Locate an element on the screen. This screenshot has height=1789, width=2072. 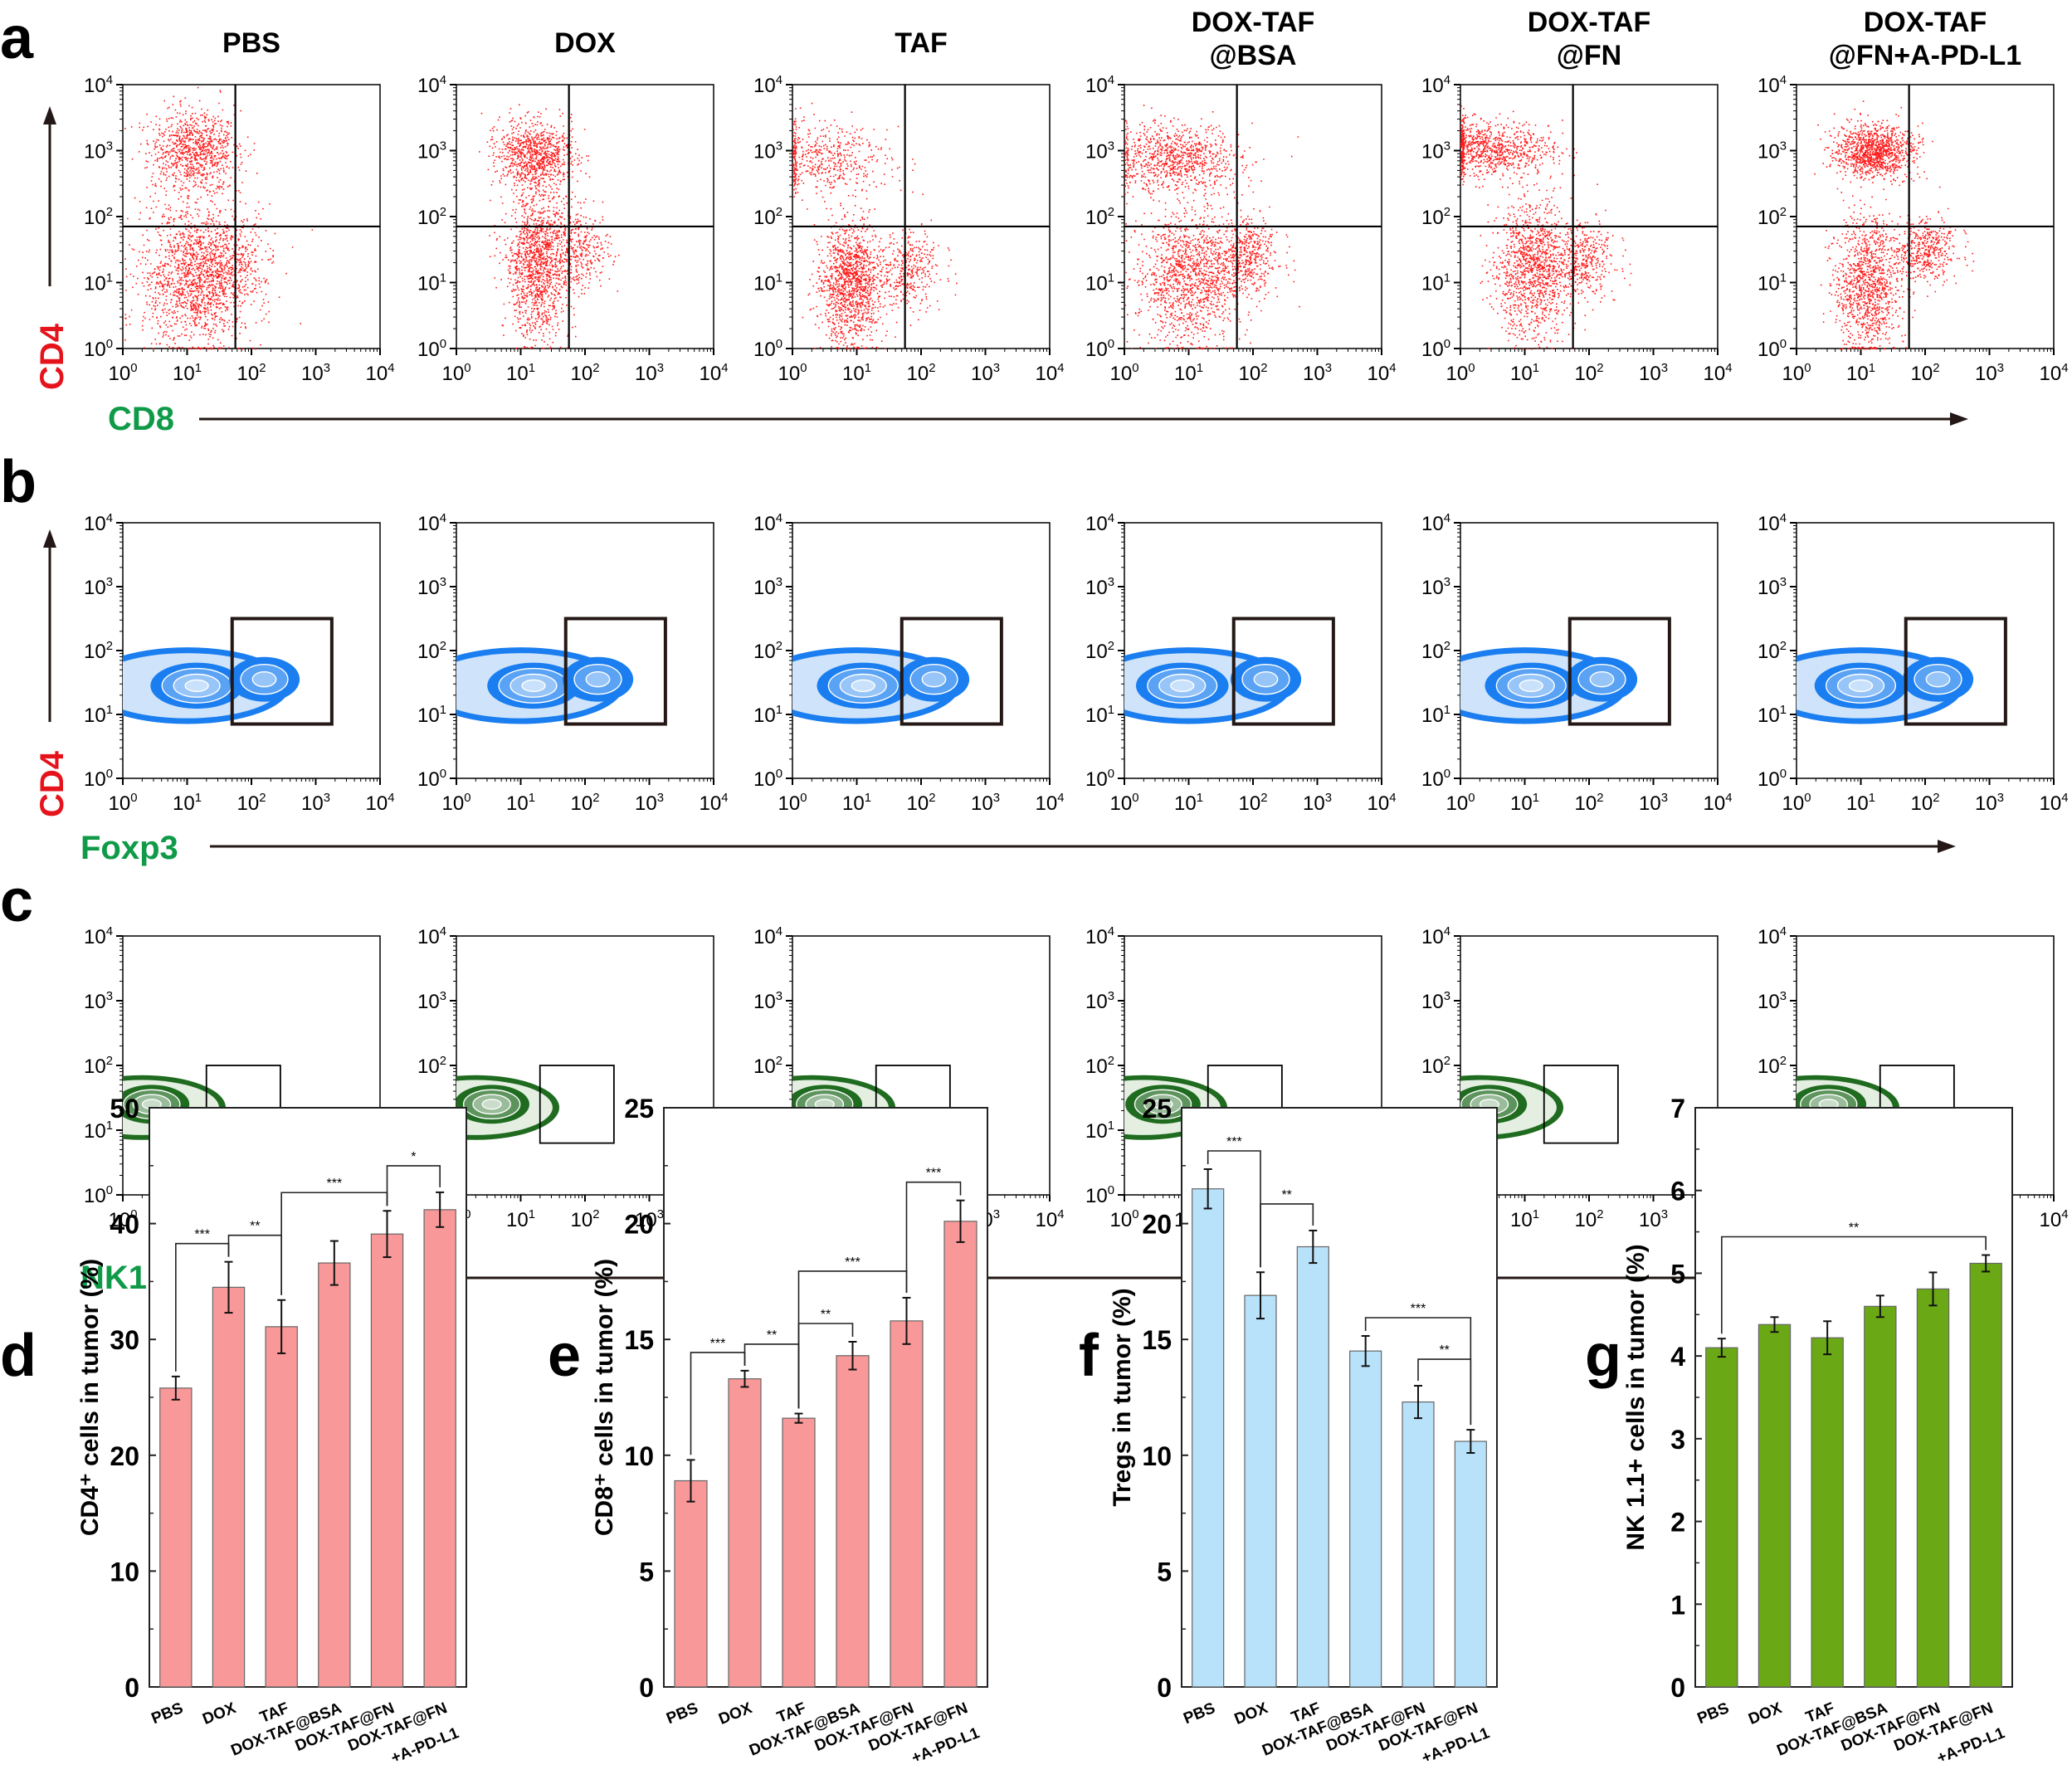
y-tick-label: 10 is located at coordinates (124, 1572).